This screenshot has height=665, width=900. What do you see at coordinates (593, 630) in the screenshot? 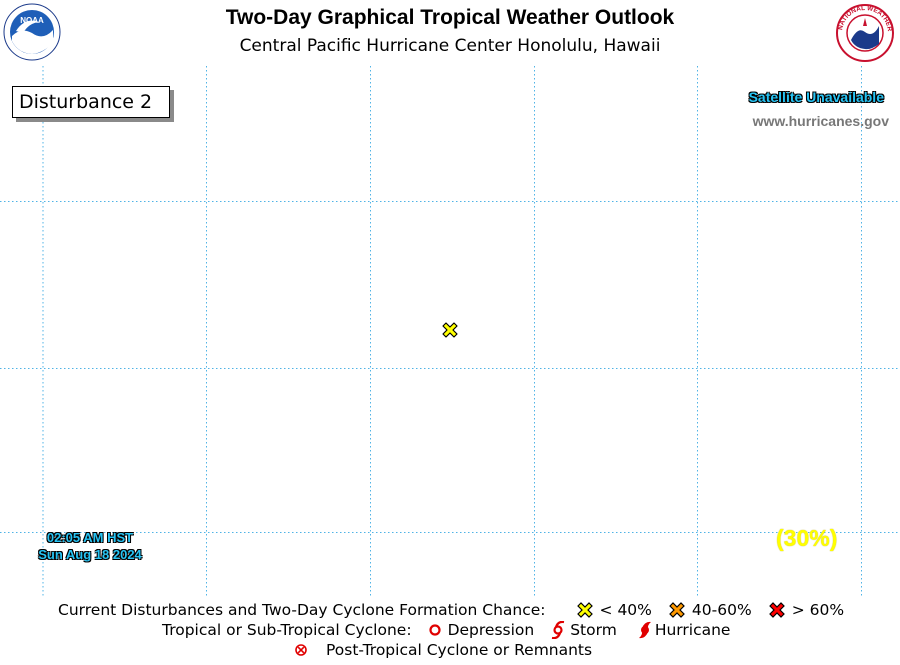
I see `legend-storm-label: Storm` at bounding box center [593, 630].